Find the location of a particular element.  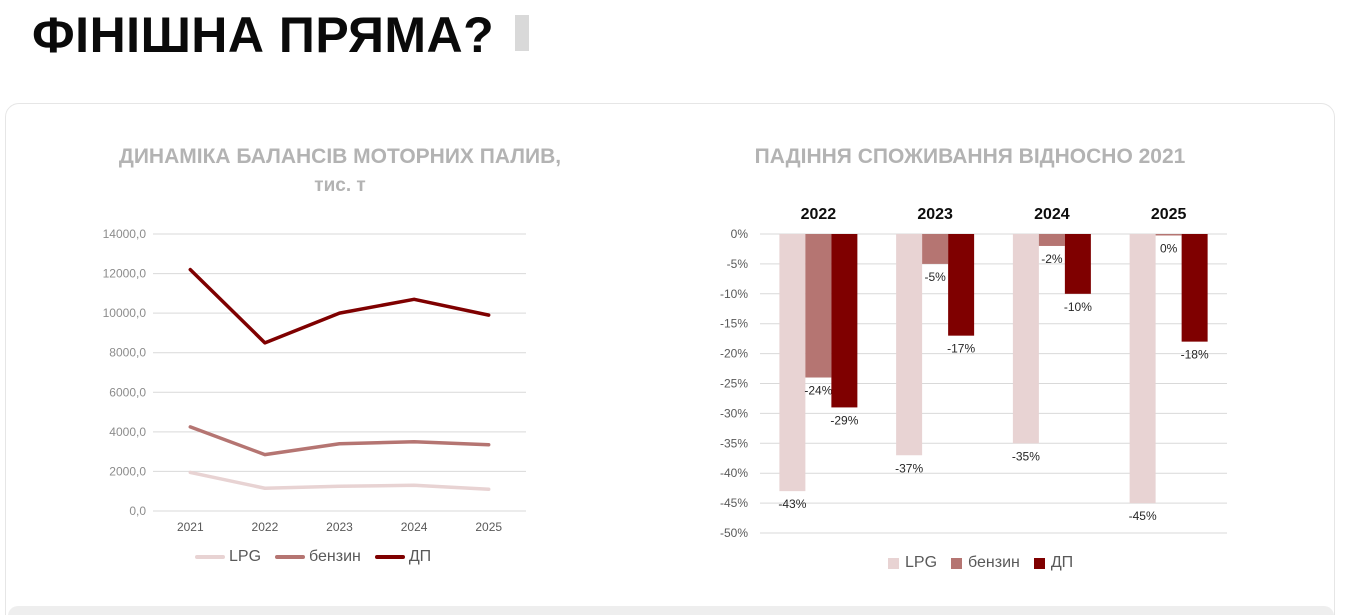

line-chart-legend: LPG бензин ДП is located at coordinates (320, 557).